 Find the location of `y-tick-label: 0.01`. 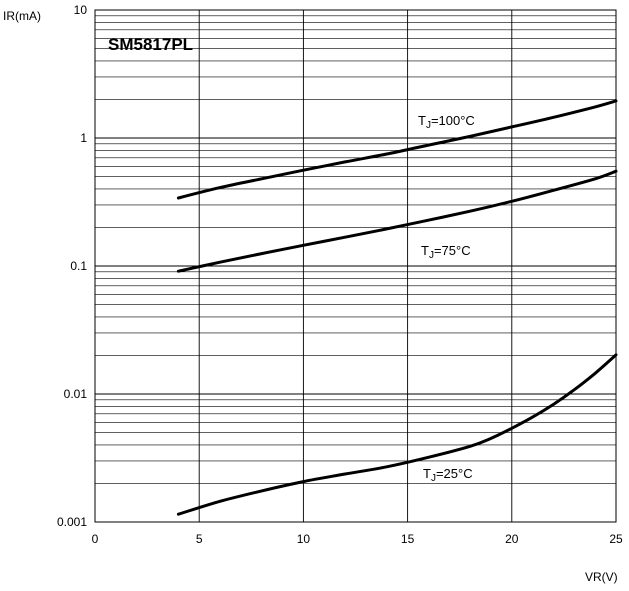

y-tick-label: 0.01 is located at coordinates (76, 394).